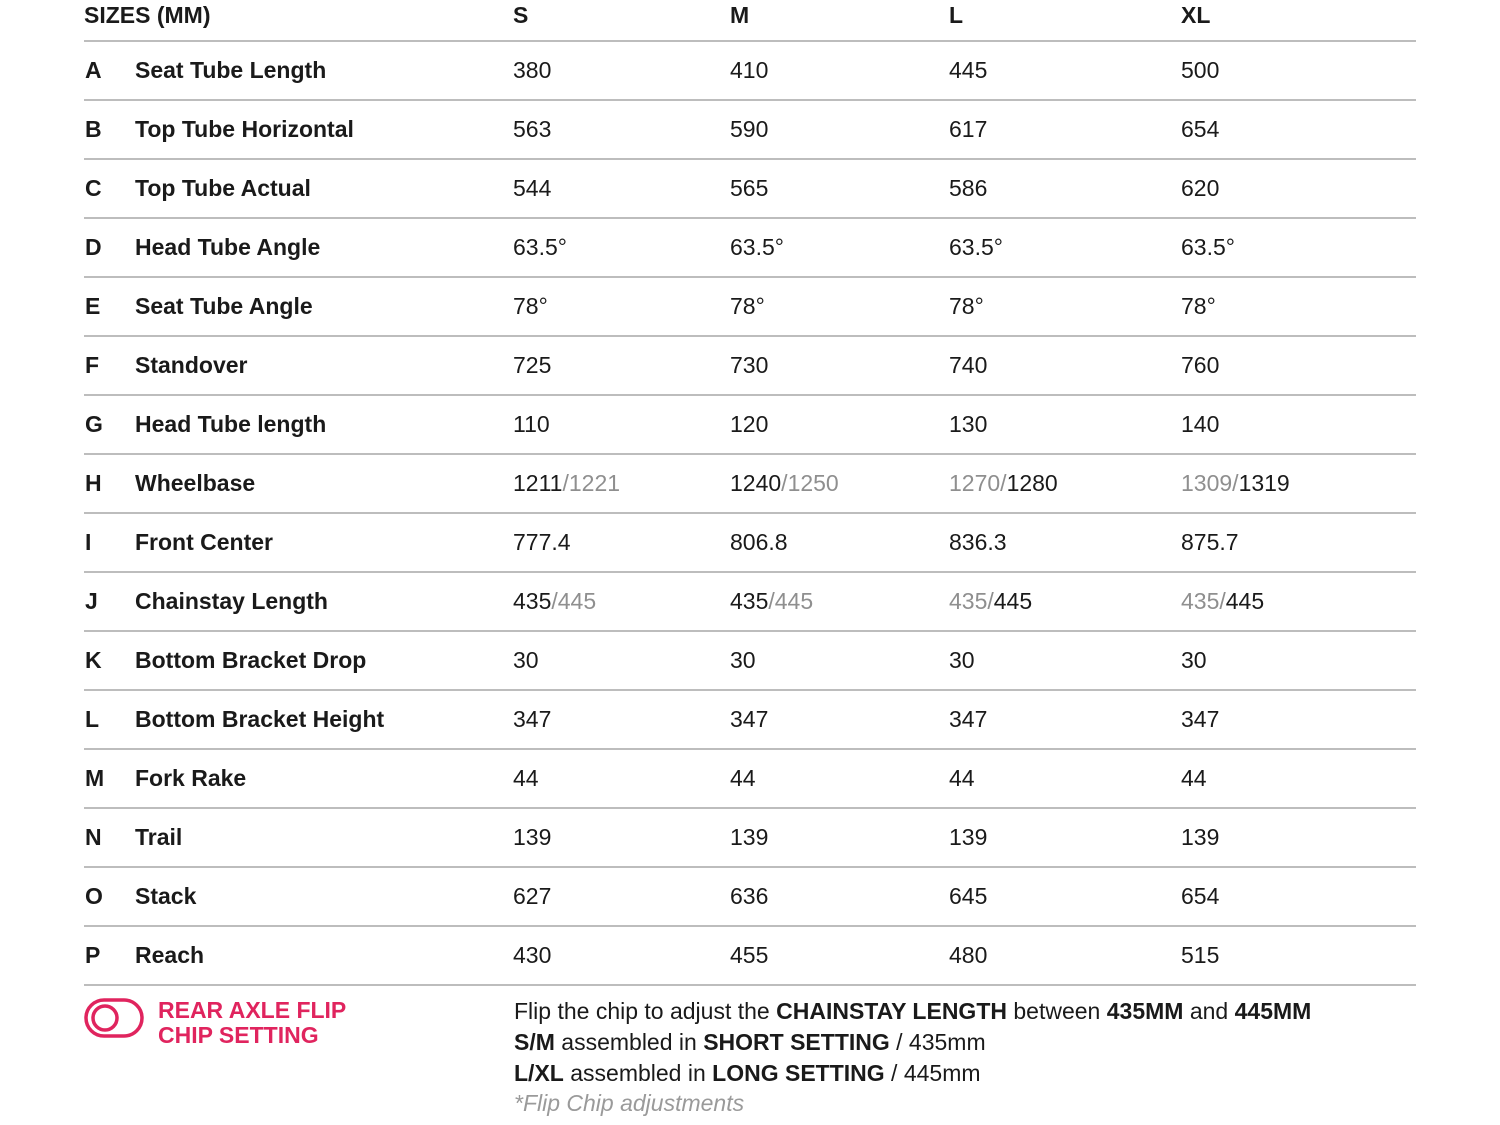  I want to click on row-letter: G, so click(94, 424).